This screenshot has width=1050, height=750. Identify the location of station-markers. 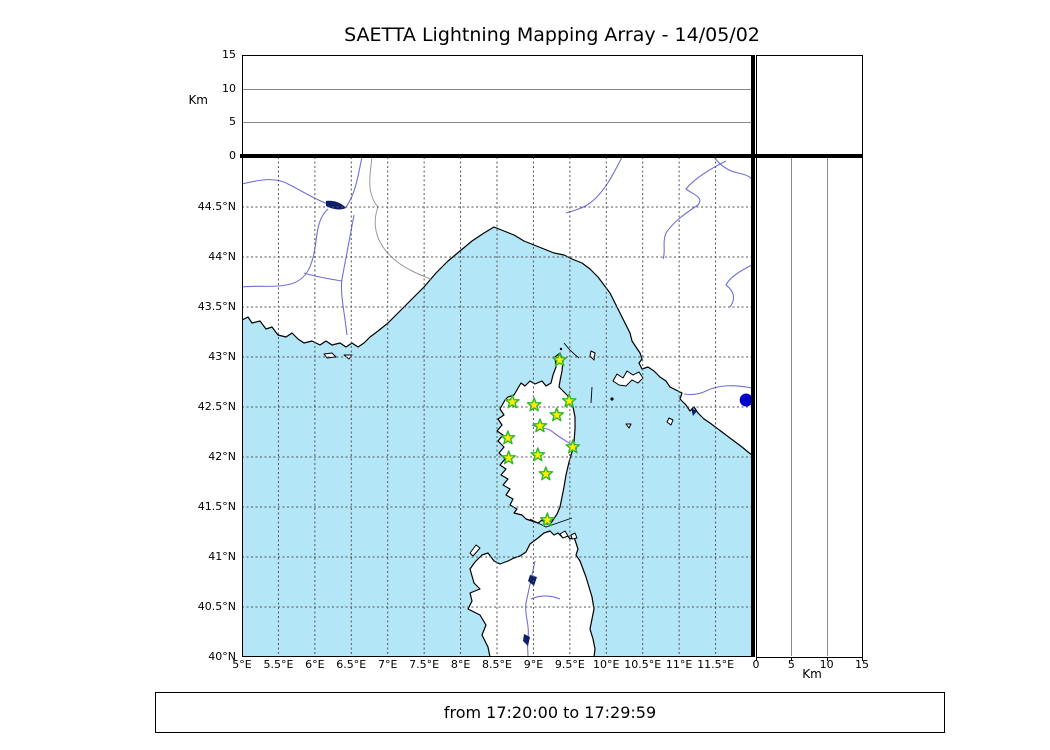
(540, 439).